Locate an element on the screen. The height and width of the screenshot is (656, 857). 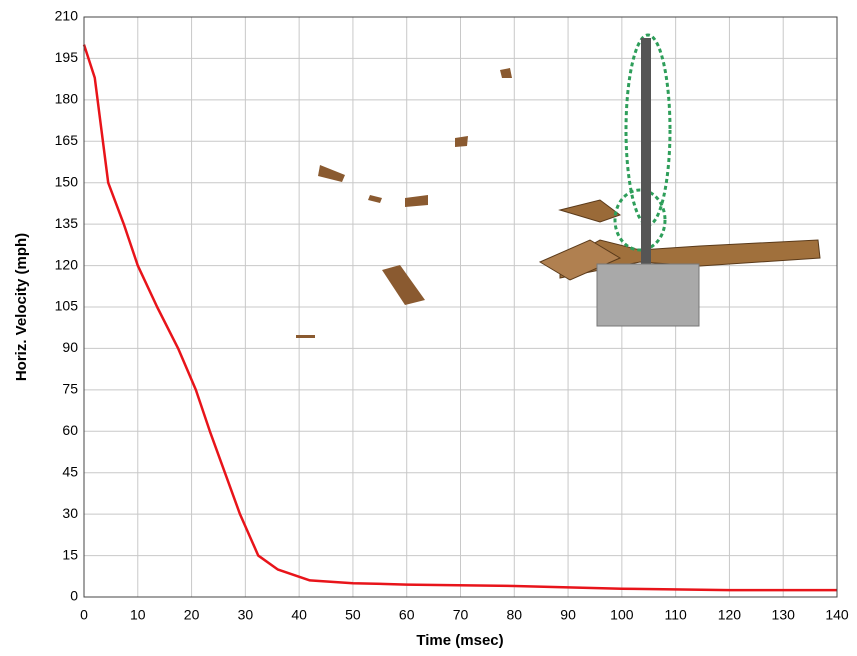
x-tick-label: 20 is located at coordinates (192, 615).